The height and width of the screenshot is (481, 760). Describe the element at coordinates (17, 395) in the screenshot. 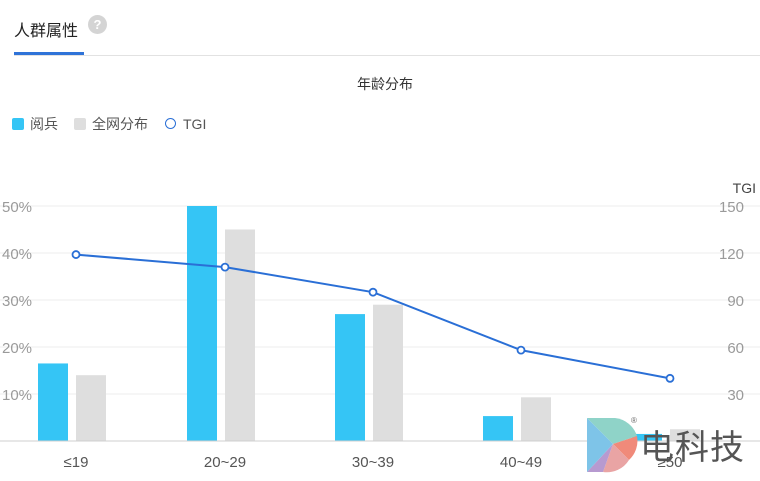

I see `y-left-tick-label: 10%` at that location.